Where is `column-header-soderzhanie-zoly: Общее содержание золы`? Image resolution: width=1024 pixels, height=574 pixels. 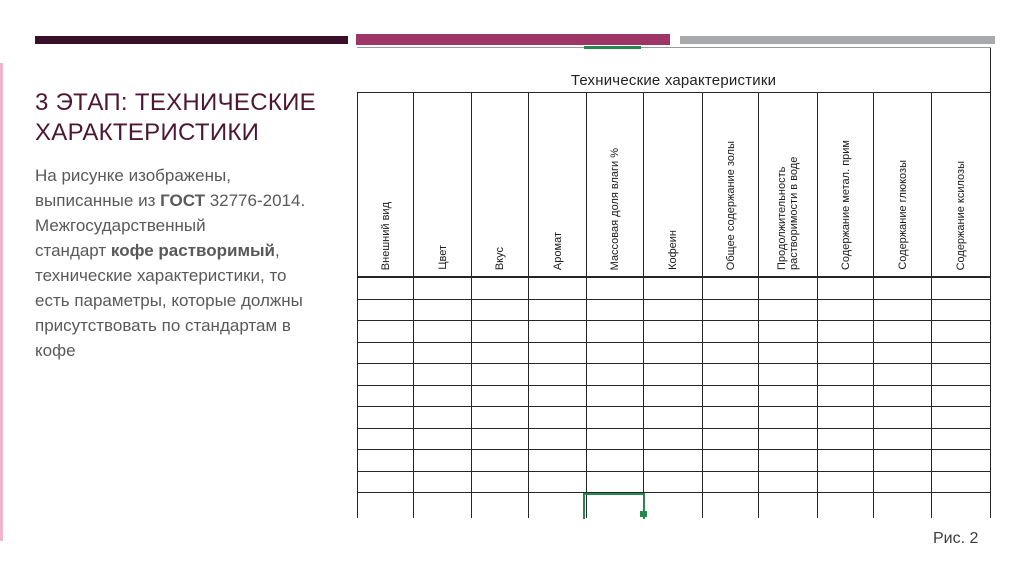
column-header-soderzhanie-zoly: Общее содержание золы is located at coordinates (731, 184).